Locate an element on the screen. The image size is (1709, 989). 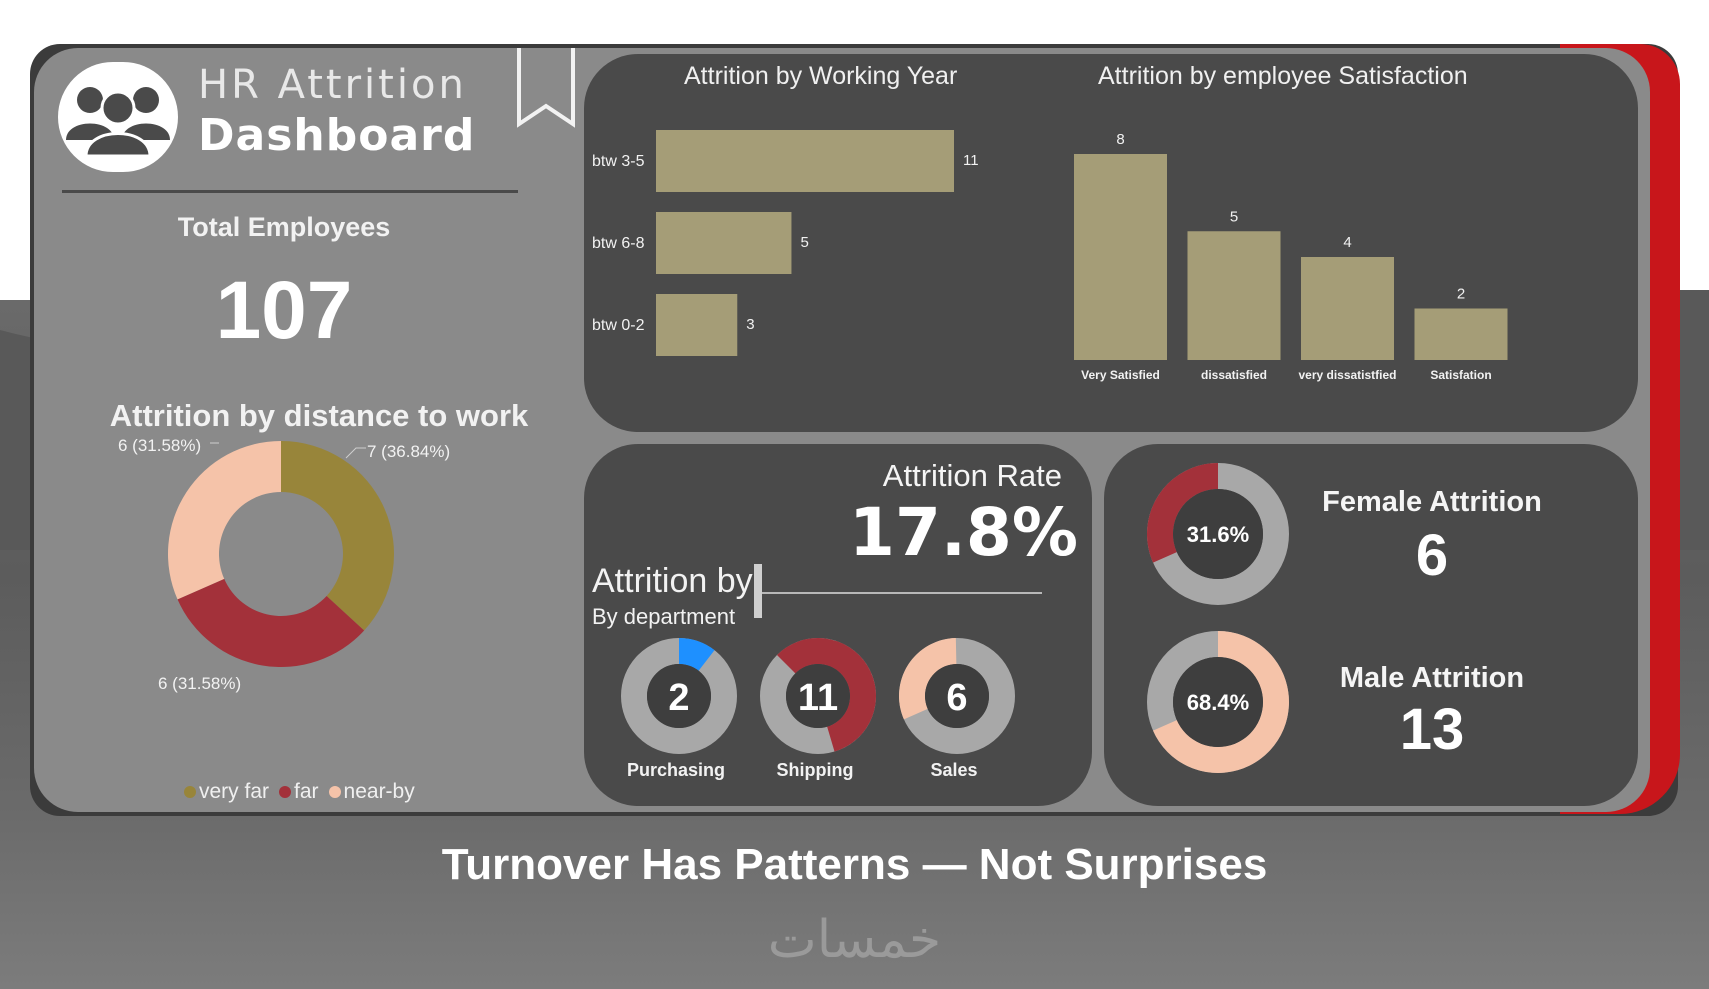
total-employees-value: 107 is located at coordinates (284, 310).